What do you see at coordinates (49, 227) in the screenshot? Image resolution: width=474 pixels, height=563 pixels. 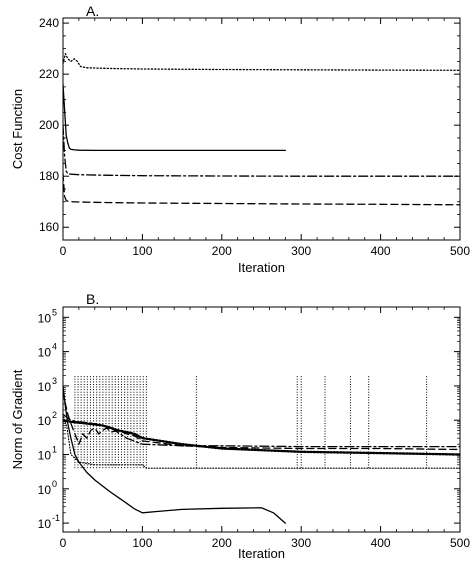 I see `y-tick-label: 160` at bounding box center [49, 227].